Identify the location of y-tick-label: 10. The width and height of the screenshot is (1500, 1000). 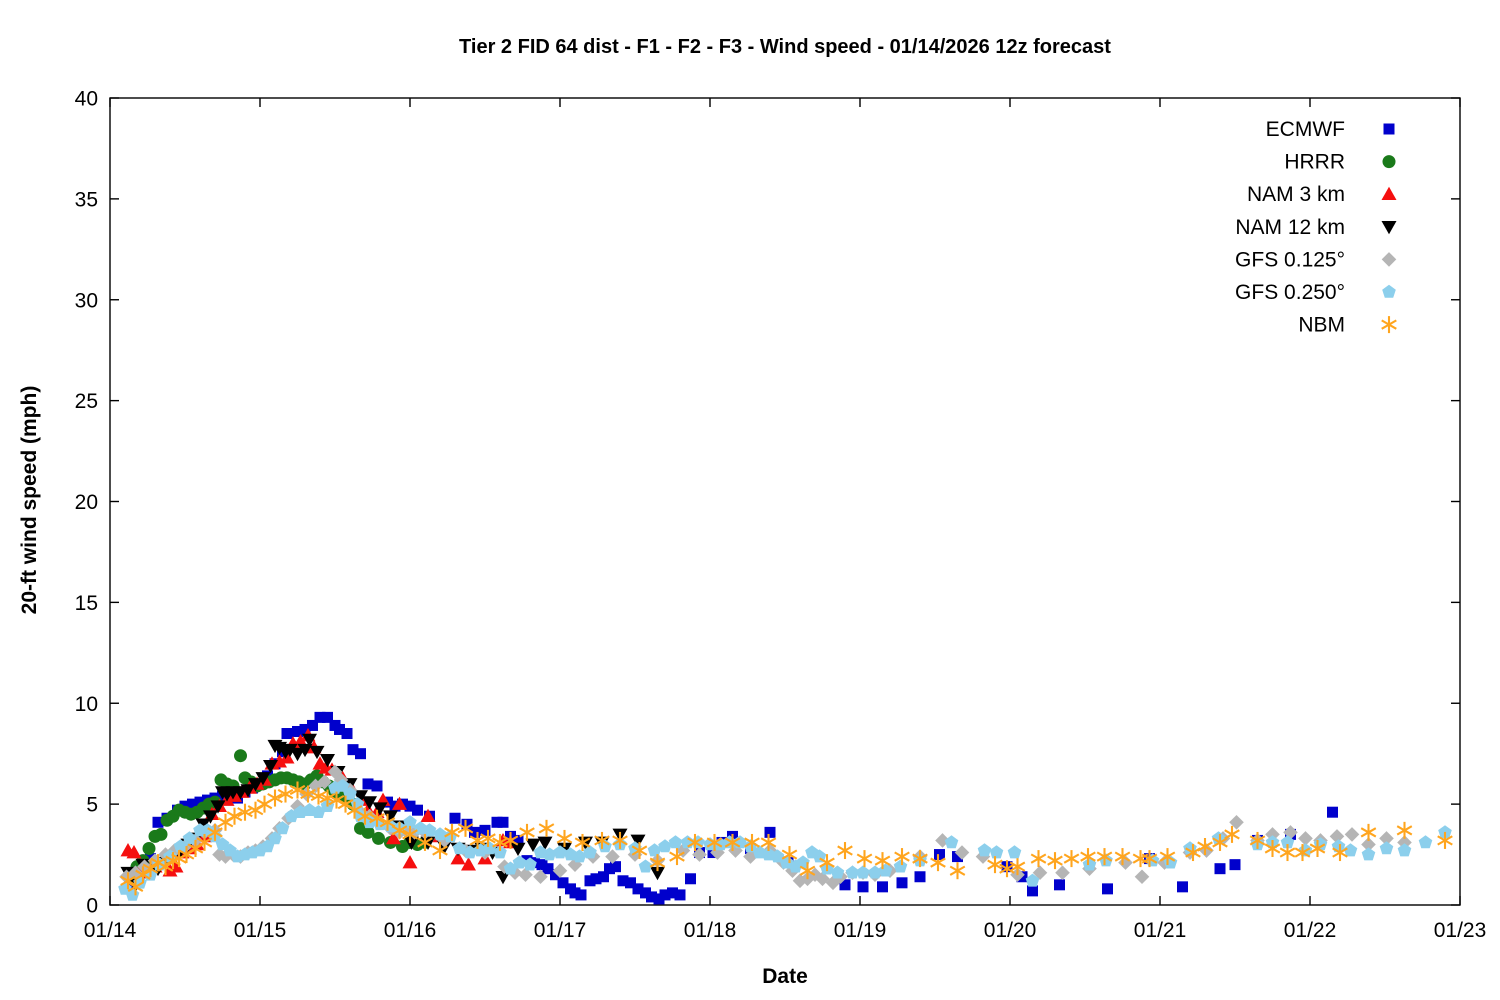
(86, 704).